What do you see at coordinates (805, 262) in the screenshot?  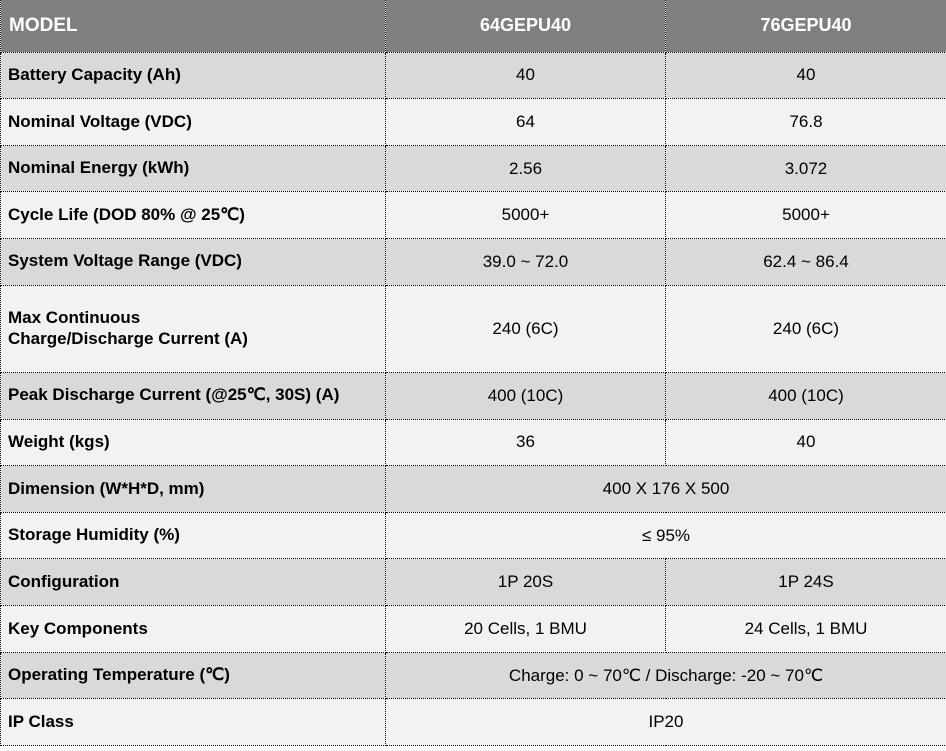 I see `value-cell: 62.4 ~ 86.4` at bounding box center [805, 262].